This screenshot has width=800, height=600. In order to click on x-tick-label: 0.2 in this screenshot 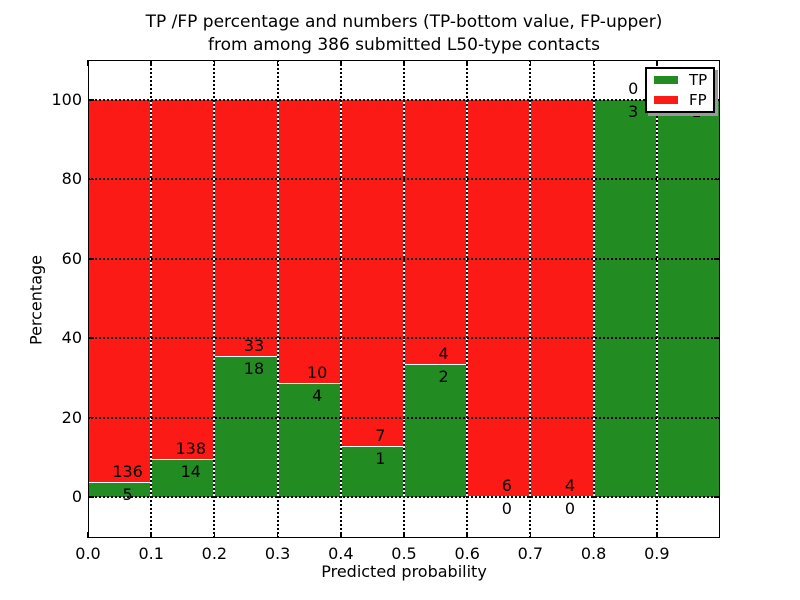, I will do `click(214, 553)`.